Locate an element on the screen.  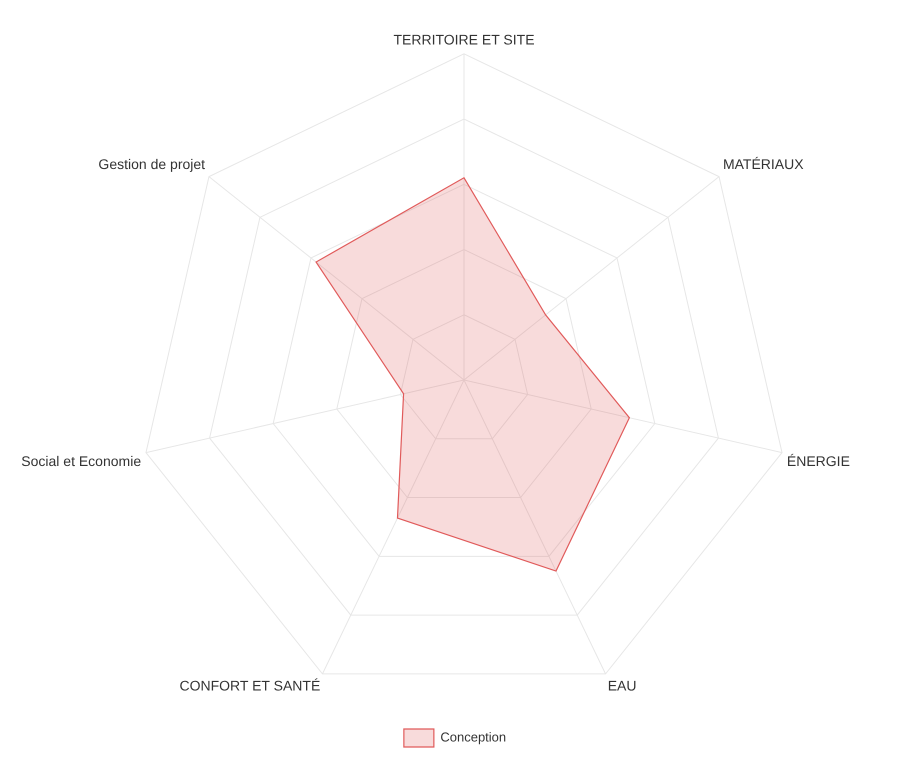
spoke-label: ÉNERGIE is located at coordinates (818, 460).